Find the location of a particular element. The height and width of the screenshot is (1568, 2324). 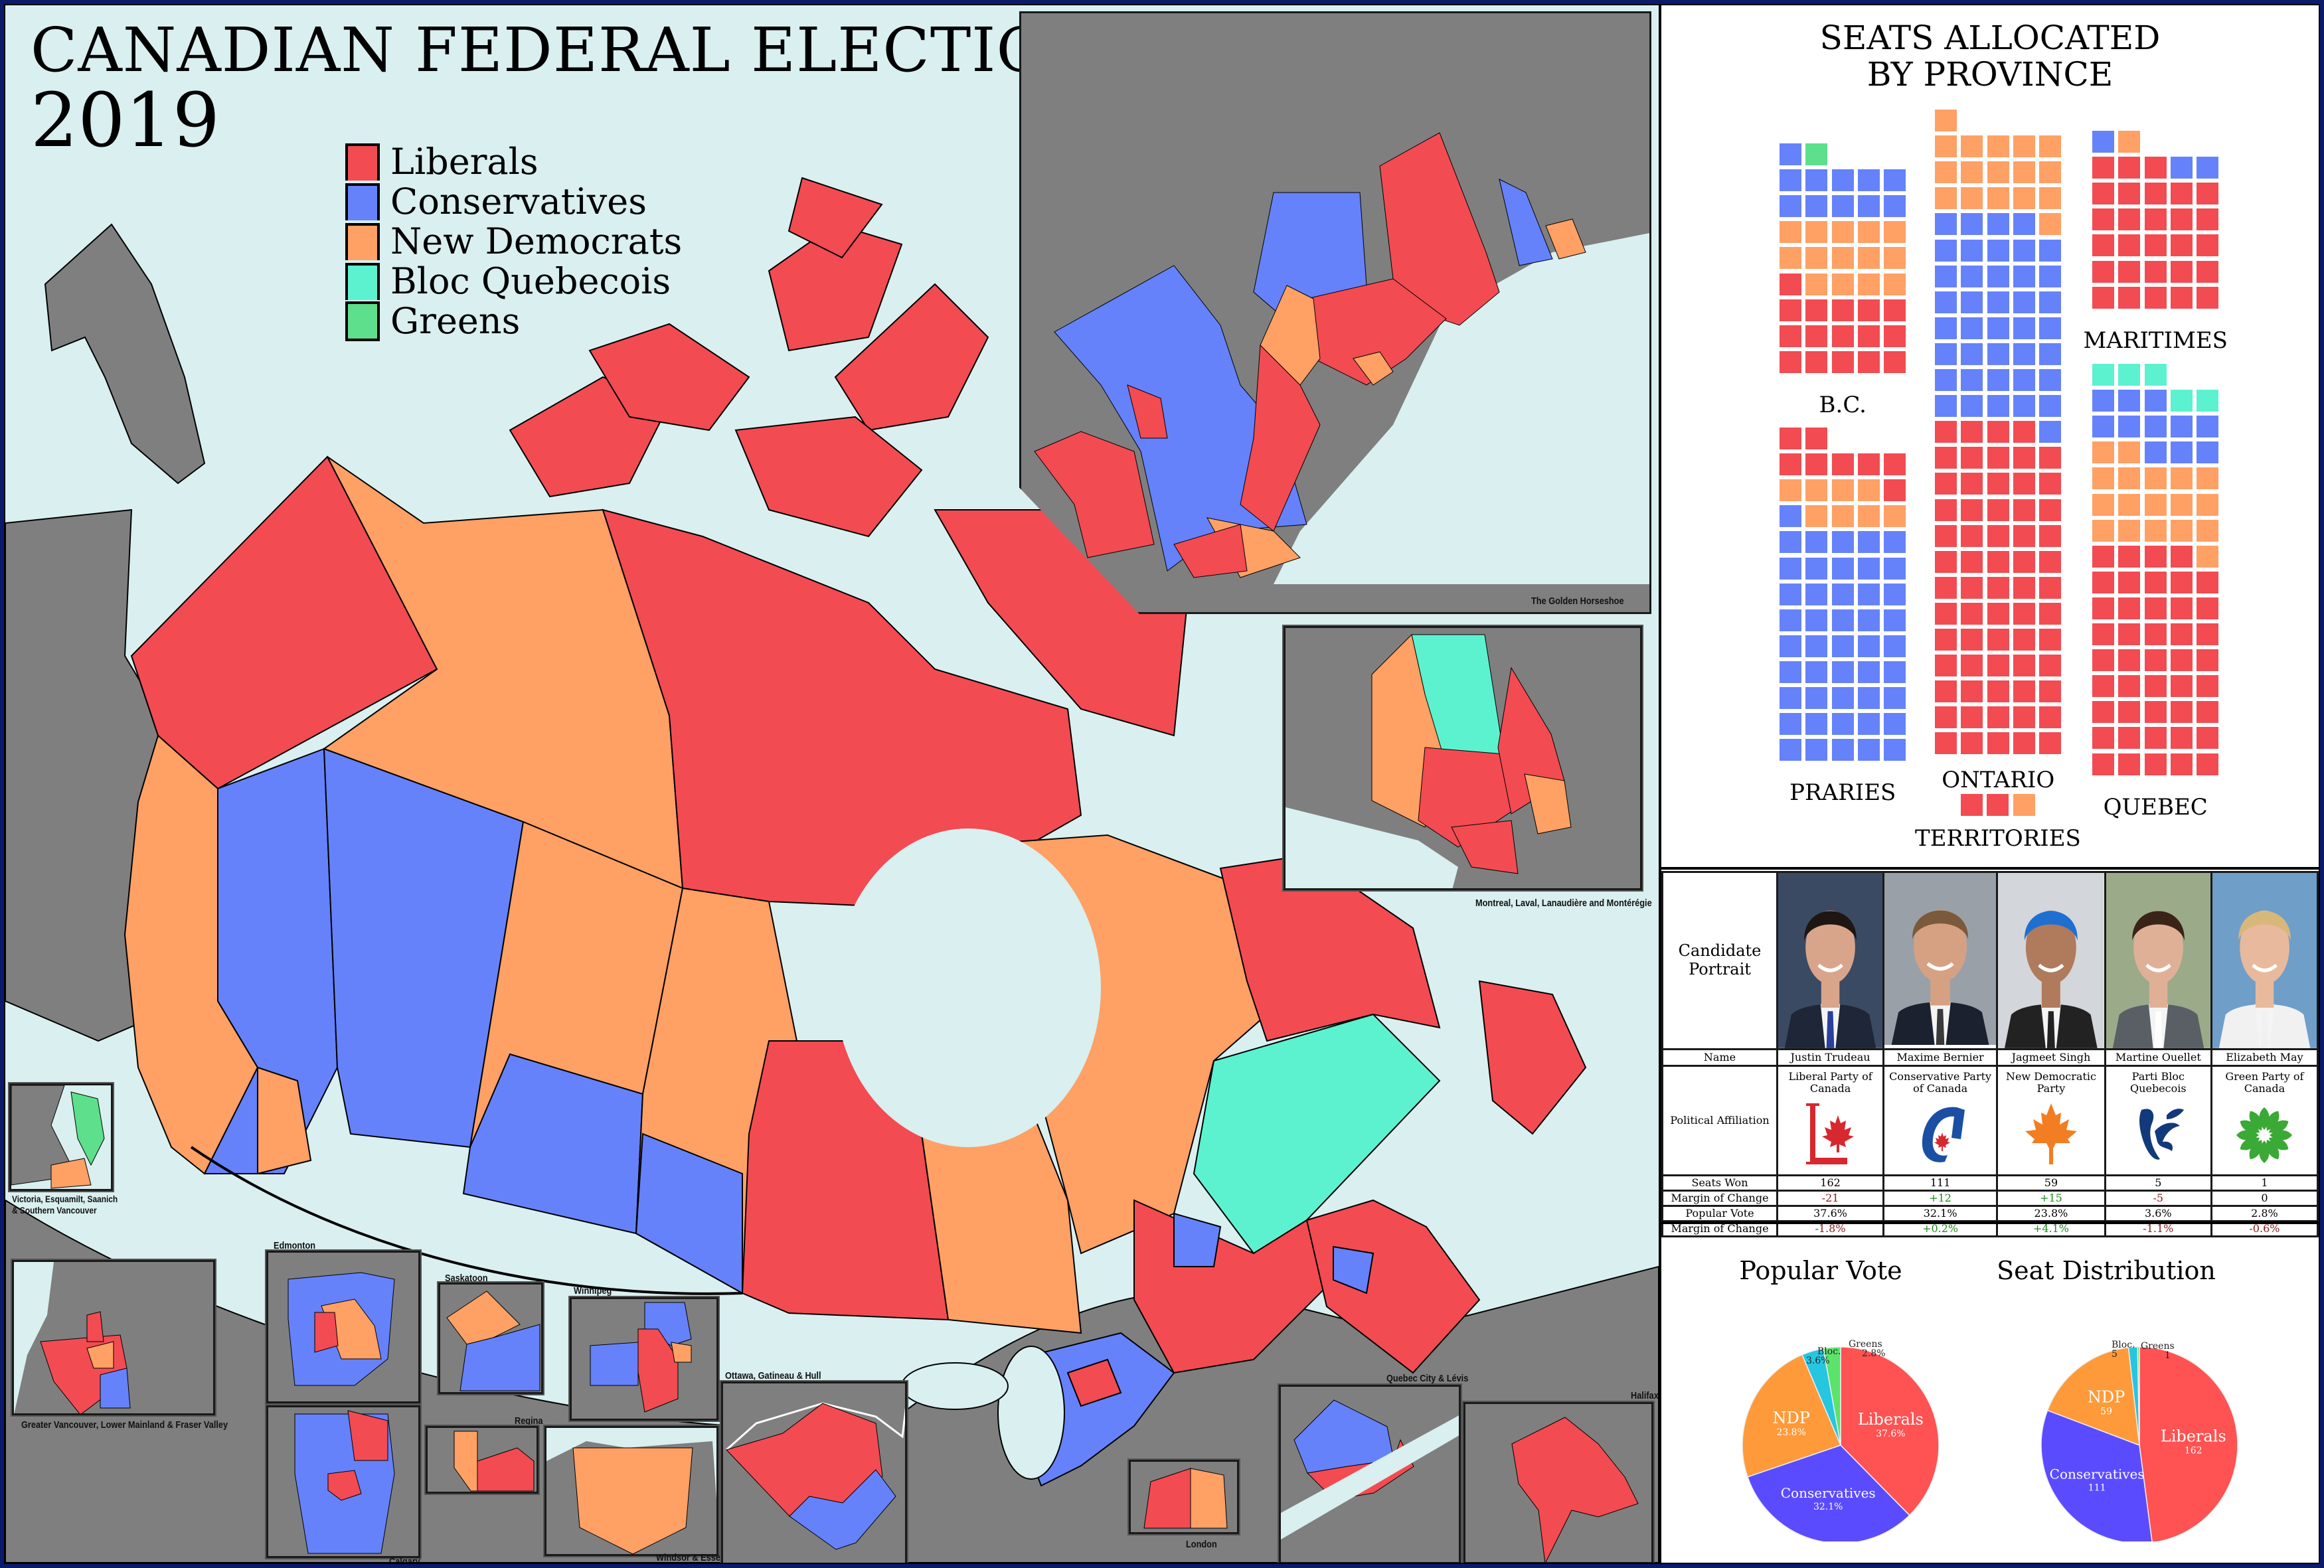

legend-item-greens: Greens is located at coordinates (513, 321).